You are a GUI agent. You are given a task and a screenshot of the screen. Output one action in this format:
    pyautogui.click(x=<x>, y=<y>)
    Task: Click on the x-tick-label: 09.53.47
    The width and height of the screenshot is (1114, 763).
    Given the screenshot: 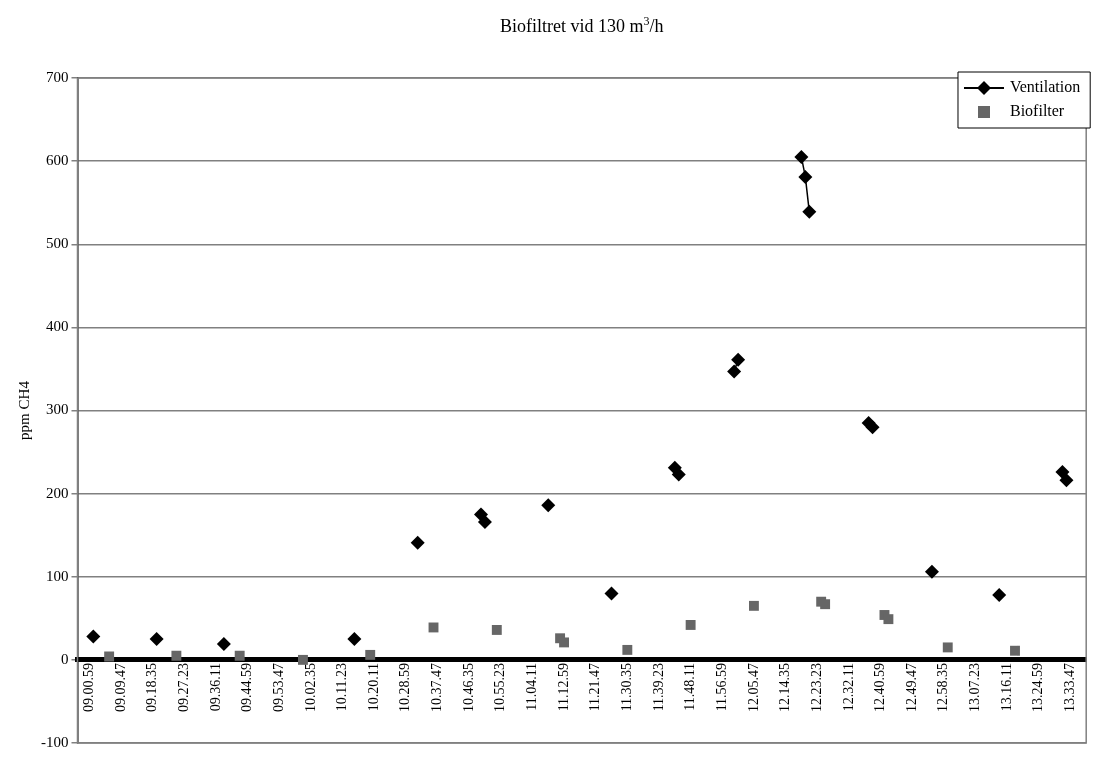 What is the action you would take?
    pyautogui.click(x=278, y=687)
    